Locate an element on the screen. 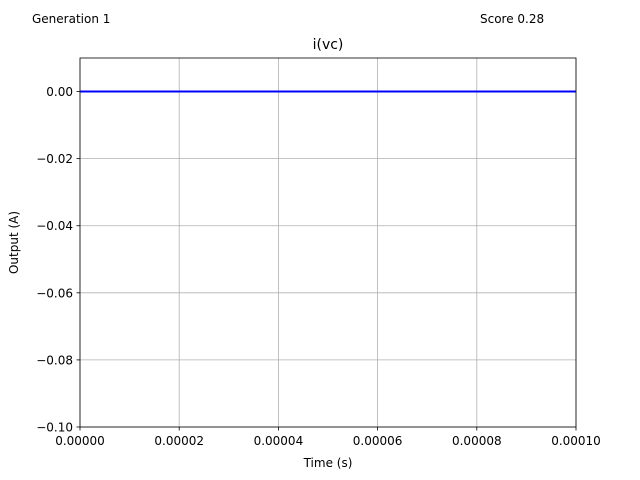 The width and height of the screenshot is (640, 480). y-tick-label: −0.02 is located at coordinates (54, 159).